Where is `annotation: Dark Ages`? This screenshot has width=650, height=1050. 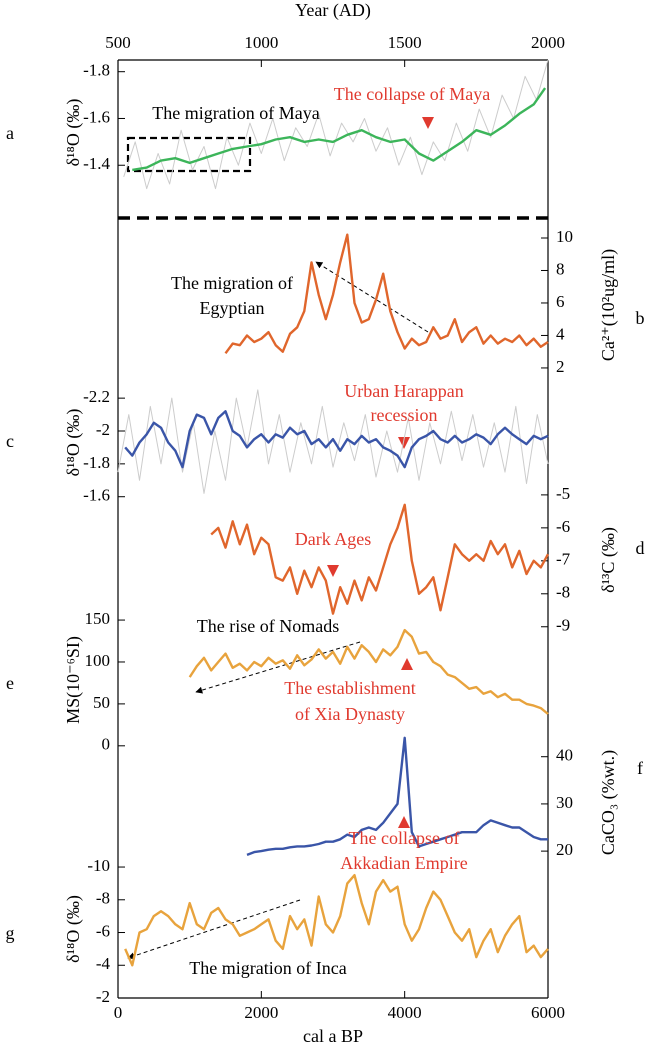 annotation: Dark Ages is located at coordinates (333, 539).